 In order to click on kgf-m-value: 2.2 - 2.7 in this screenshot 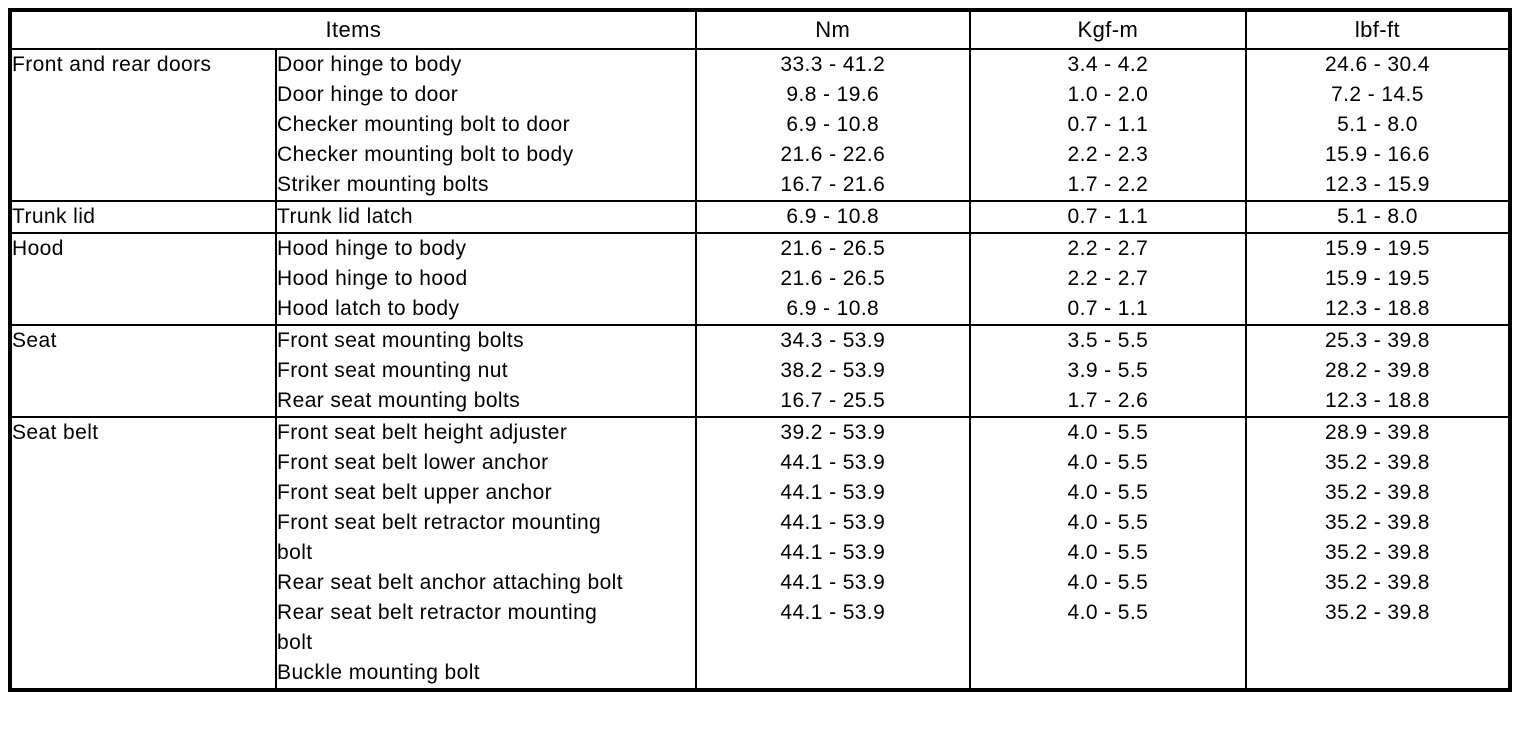, I will do `click(1108, 278)`.